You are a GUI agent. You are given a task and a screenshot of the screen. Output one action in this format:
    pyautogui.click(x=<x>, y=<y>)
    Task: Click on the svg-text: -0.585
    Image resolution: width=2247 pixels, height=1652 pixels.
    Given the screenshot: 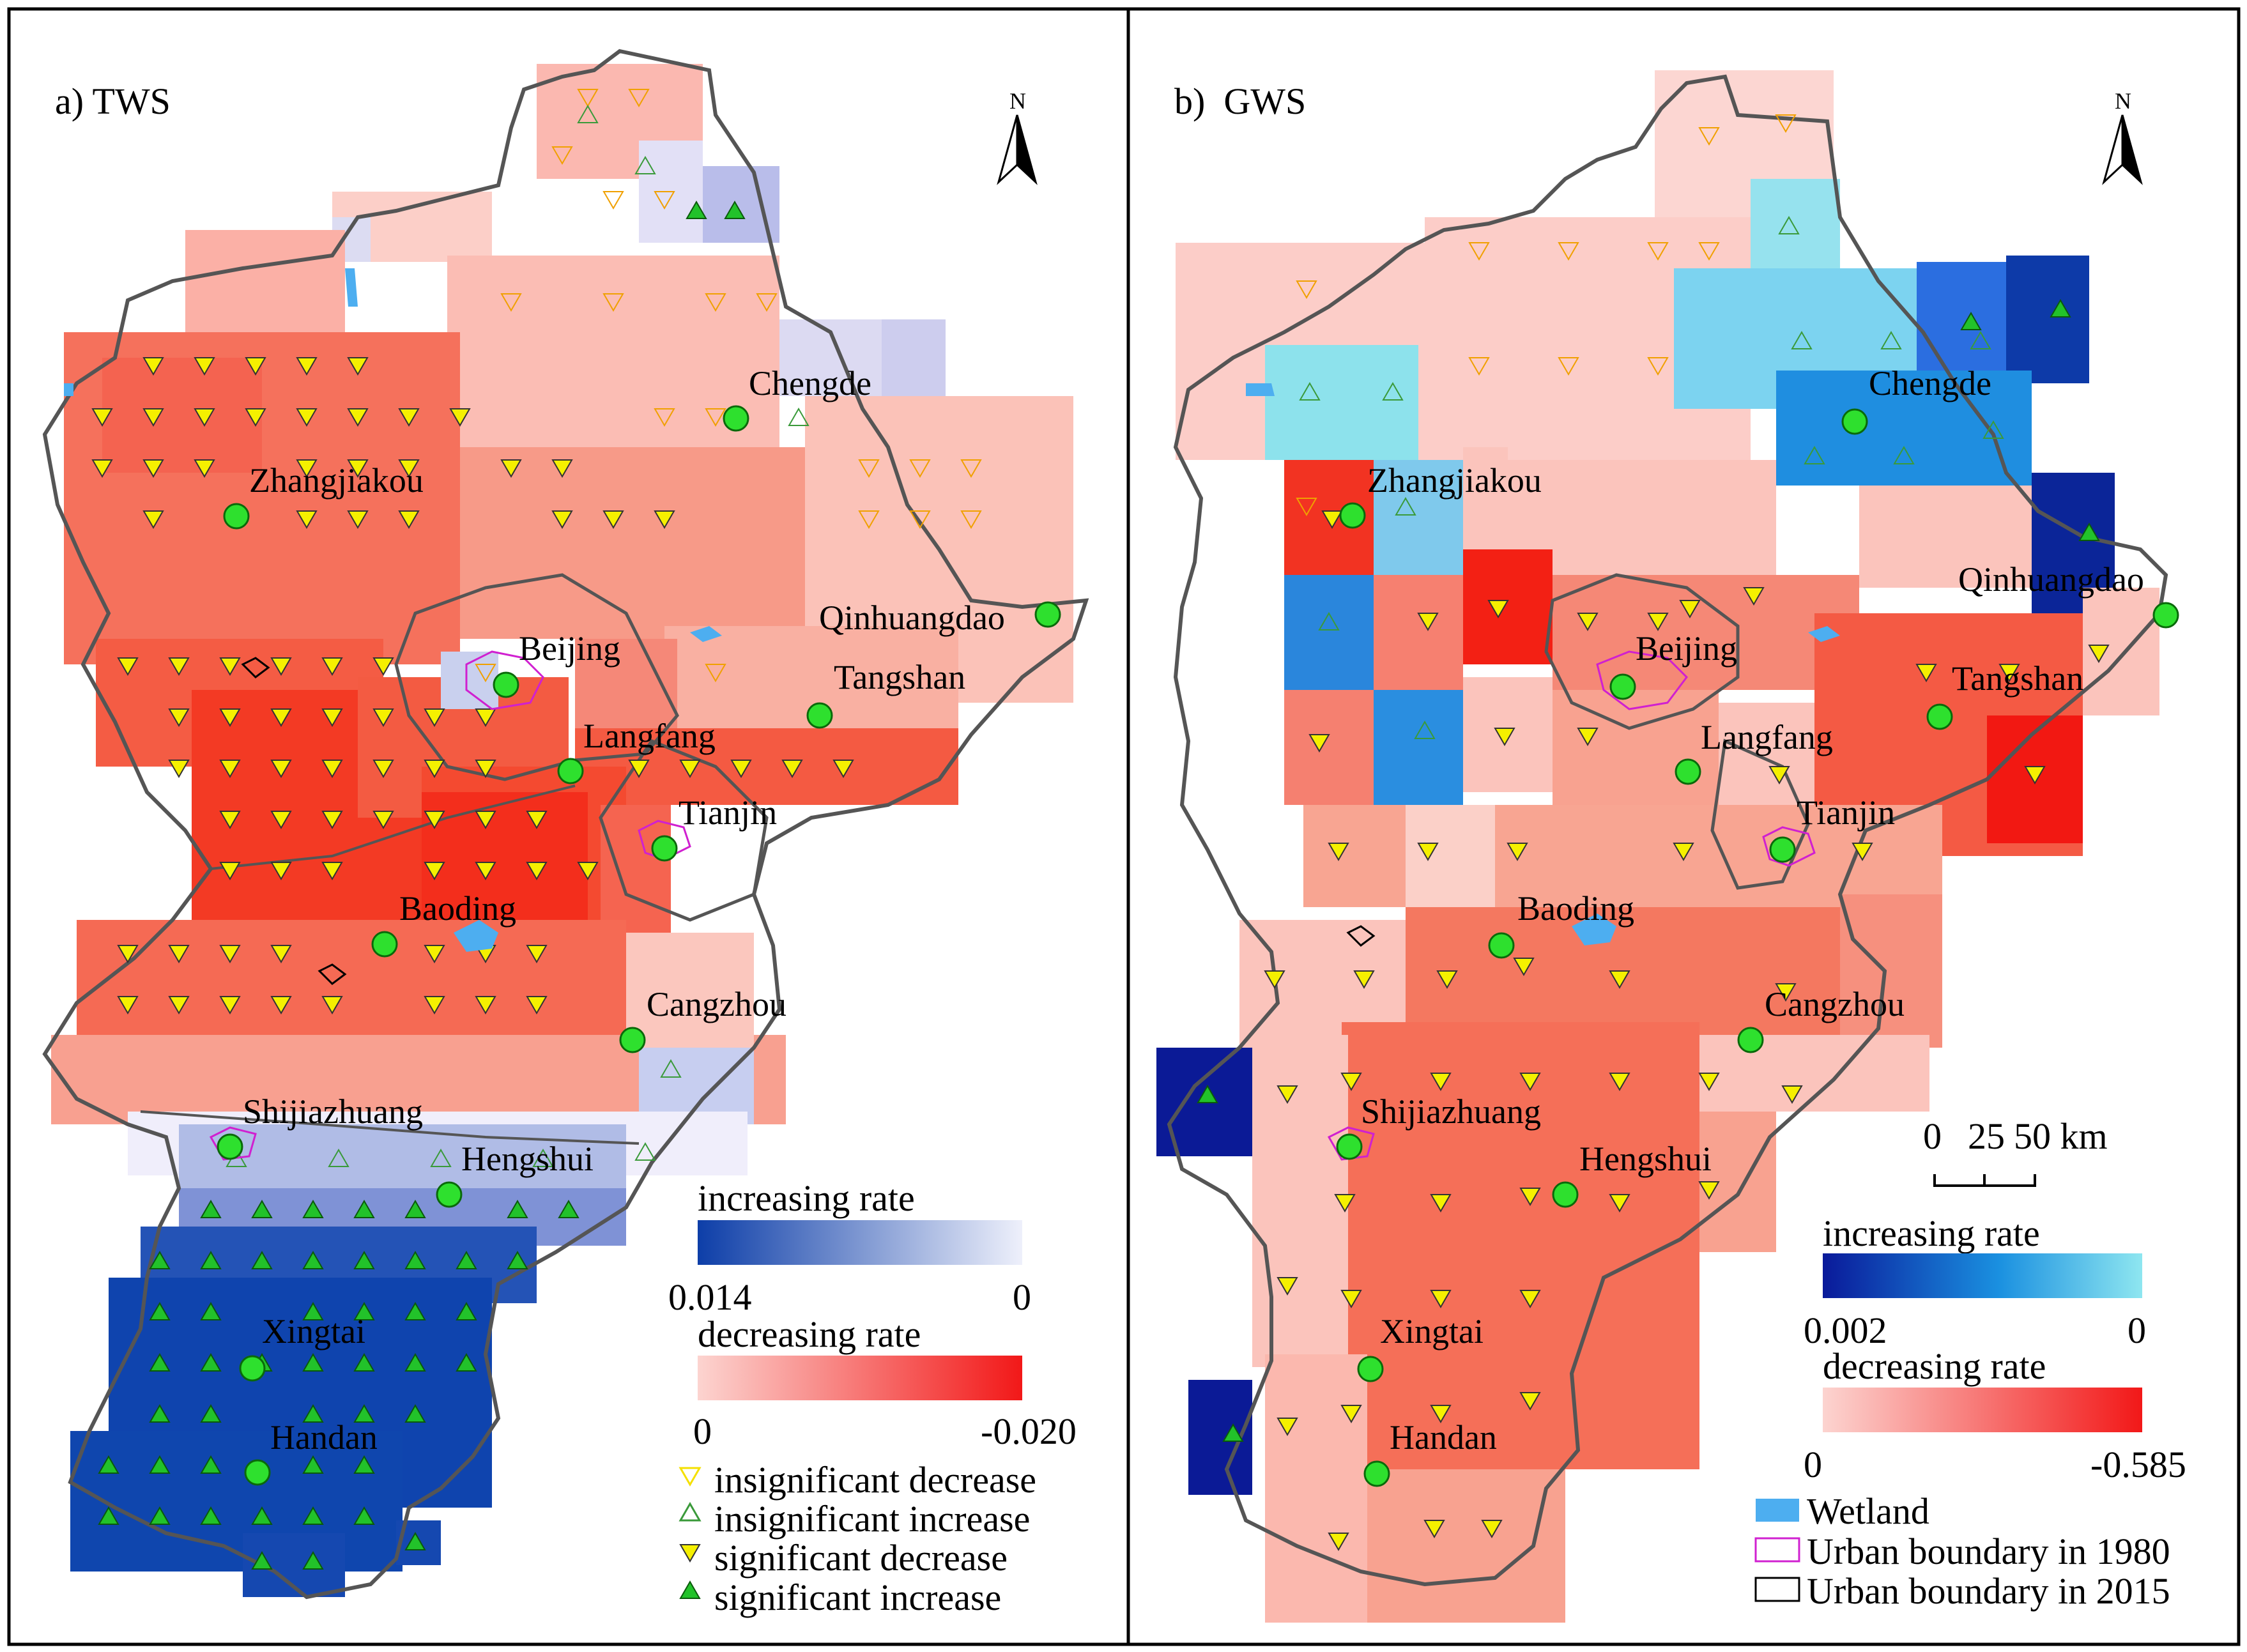 What is the action you would take?
    pyautogui.click(x=2138, y=1464)
    